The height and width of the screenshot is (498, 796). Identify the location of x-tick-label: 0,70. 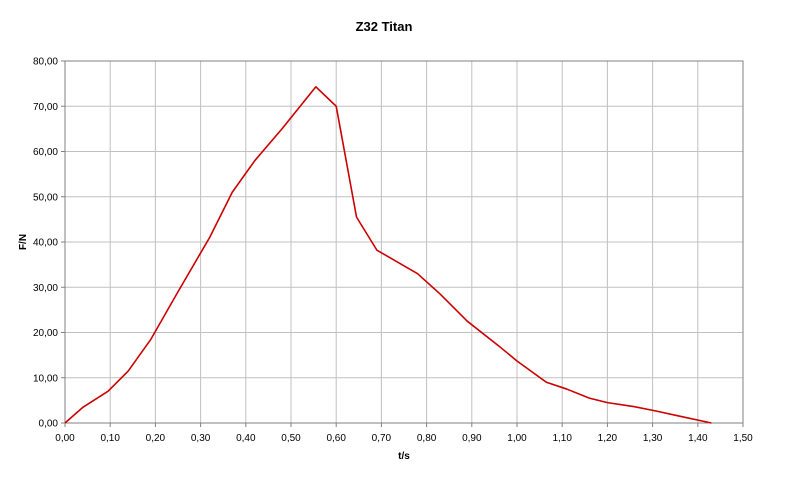
(382, 438).